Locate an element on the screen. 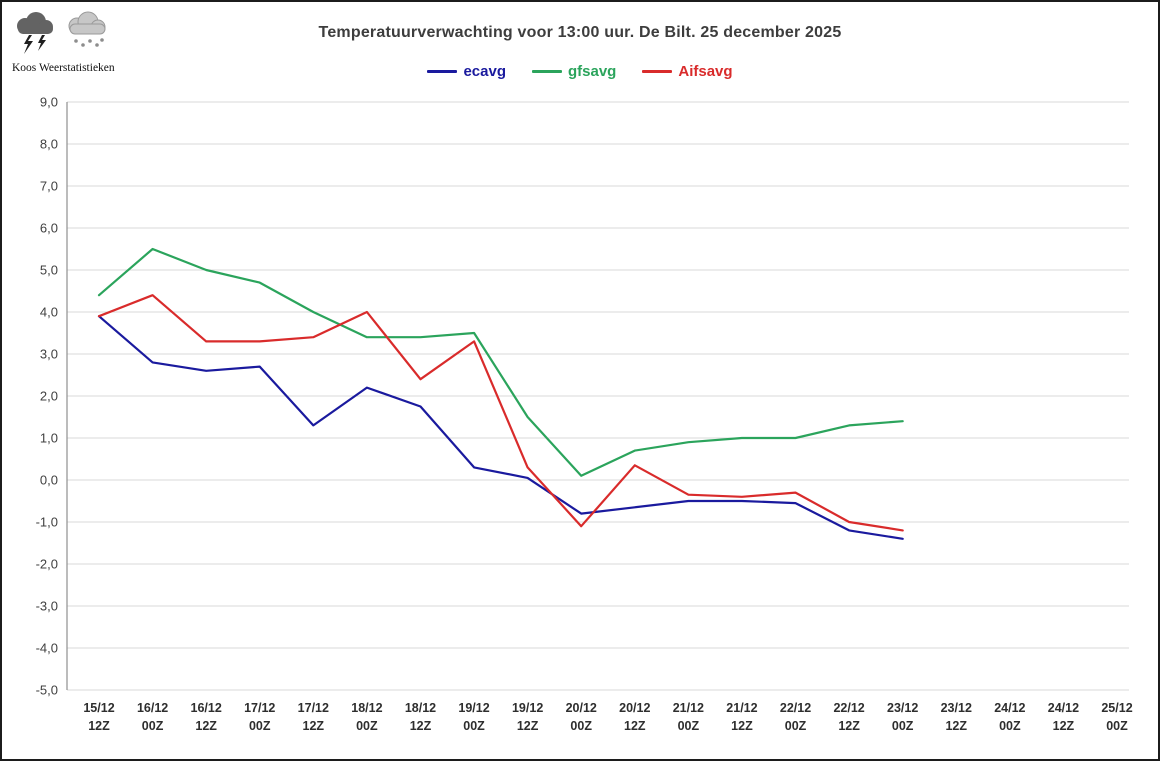 This screenshot has width=1160, height=761. legend-swatch-aifsavg is located at coordinates (657, 71).